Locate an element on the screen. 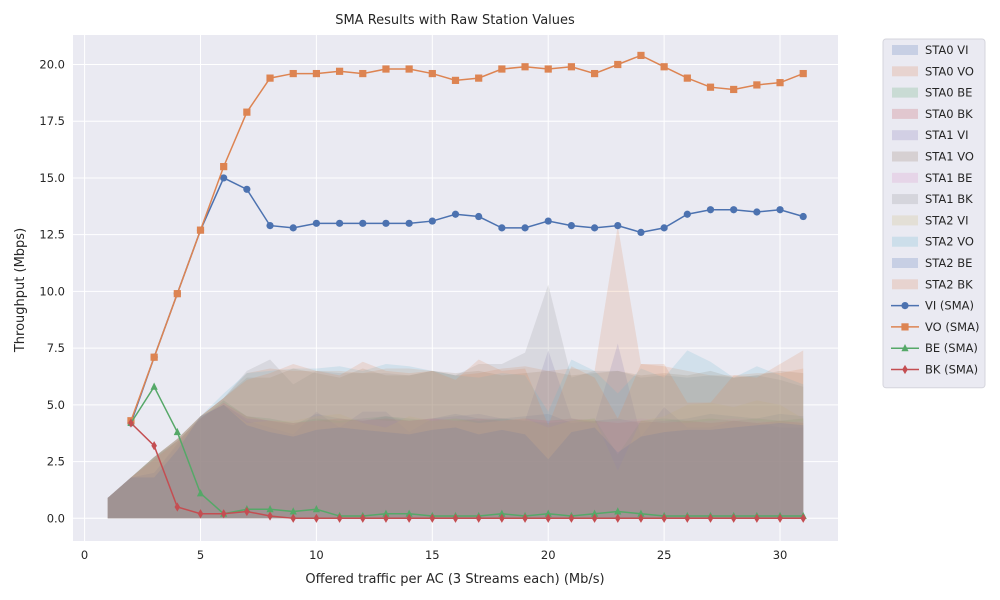  legend-swatch-sta2-vi is located at coordinates (905, 220).